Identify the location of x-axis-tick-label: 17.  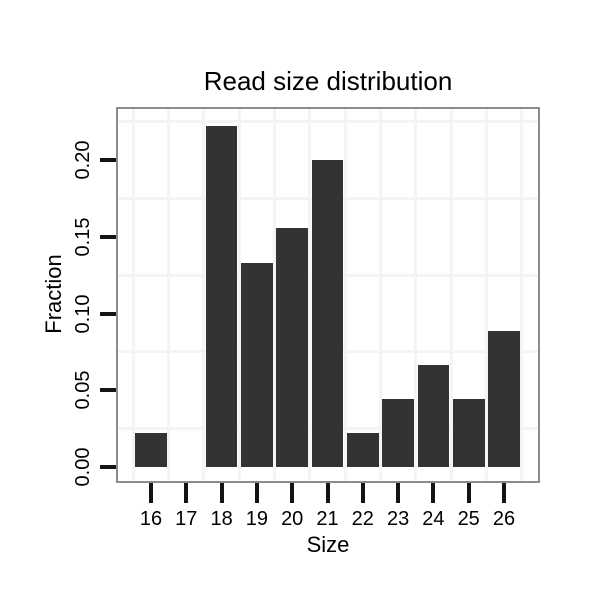
(186, 519).